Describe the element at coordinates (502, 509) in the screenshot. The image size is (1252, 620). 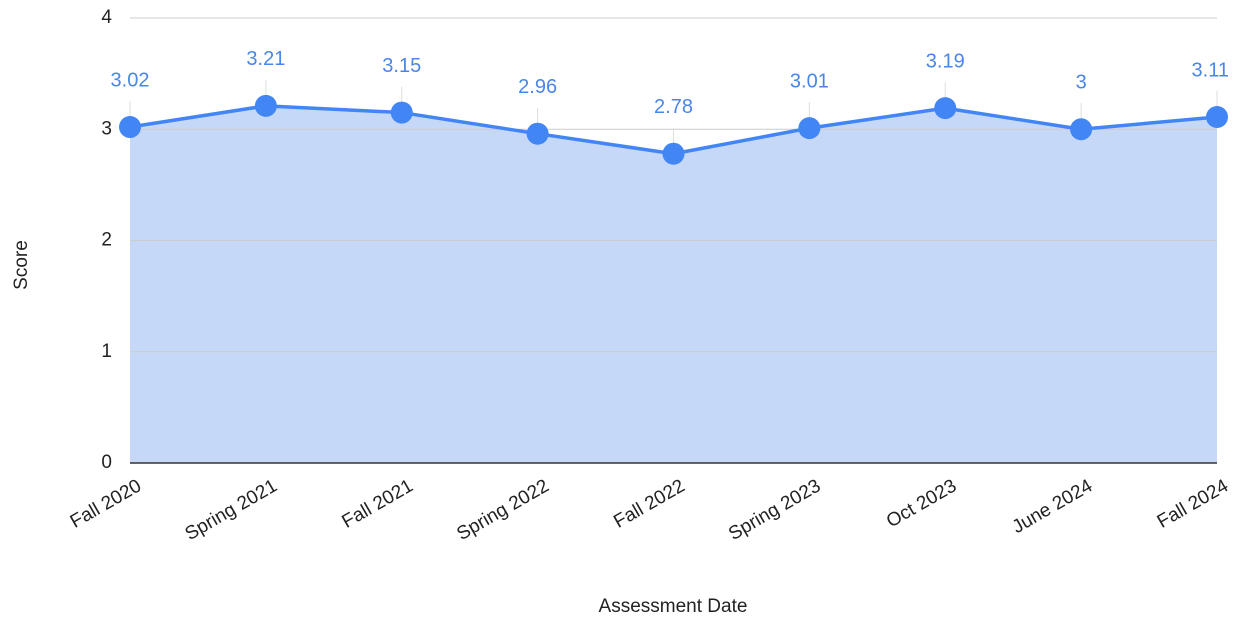
I see `x-tick-label: Spring 2022` at that location.